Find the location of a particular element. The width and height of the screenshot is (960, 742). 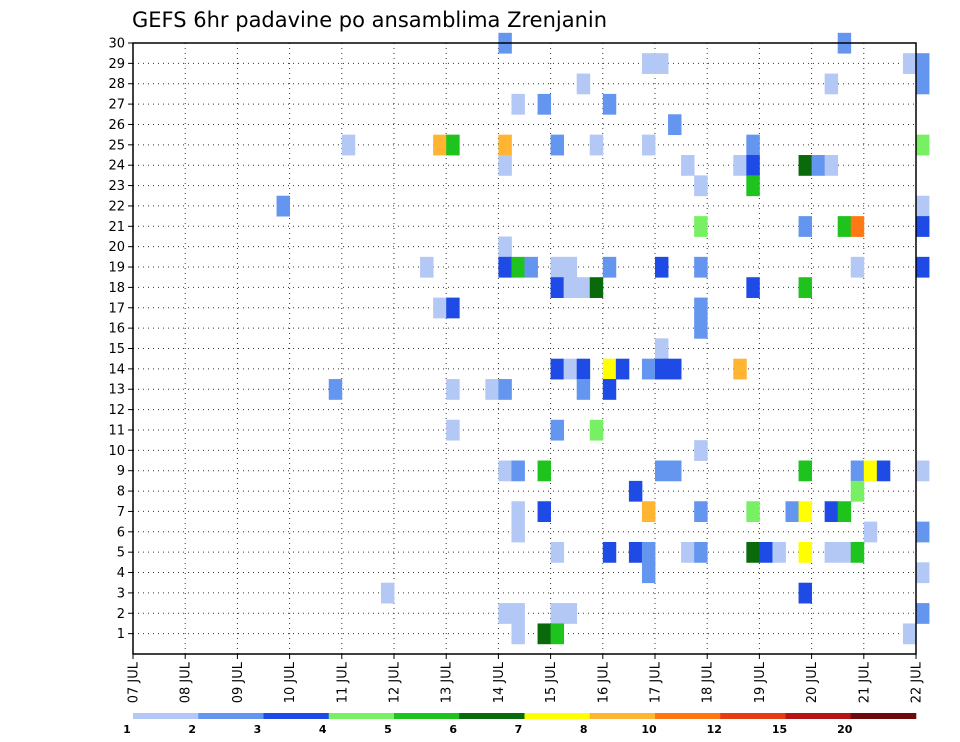

y-tick-label: 5 is located at coordinates (121, 553).